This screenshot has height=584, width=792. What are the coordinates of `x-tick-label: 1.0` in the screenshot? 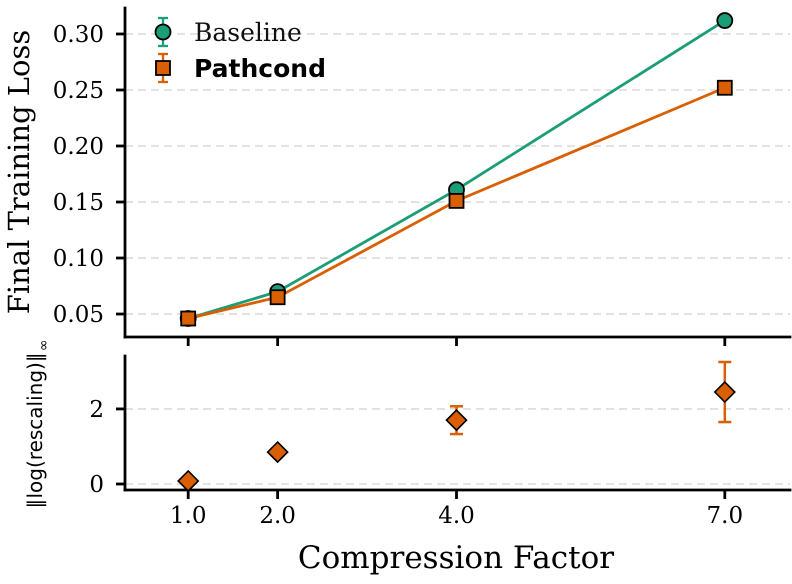 It's located at (188, 516).